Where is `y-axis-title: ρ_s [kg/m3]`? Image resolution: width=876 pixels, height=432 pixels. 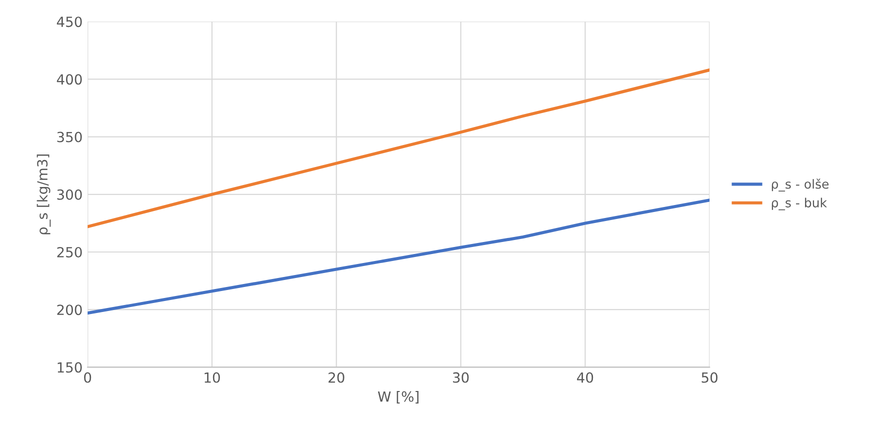 y-axis-title: ρ_s [kg/m3] is located at coordinates (43, 194).